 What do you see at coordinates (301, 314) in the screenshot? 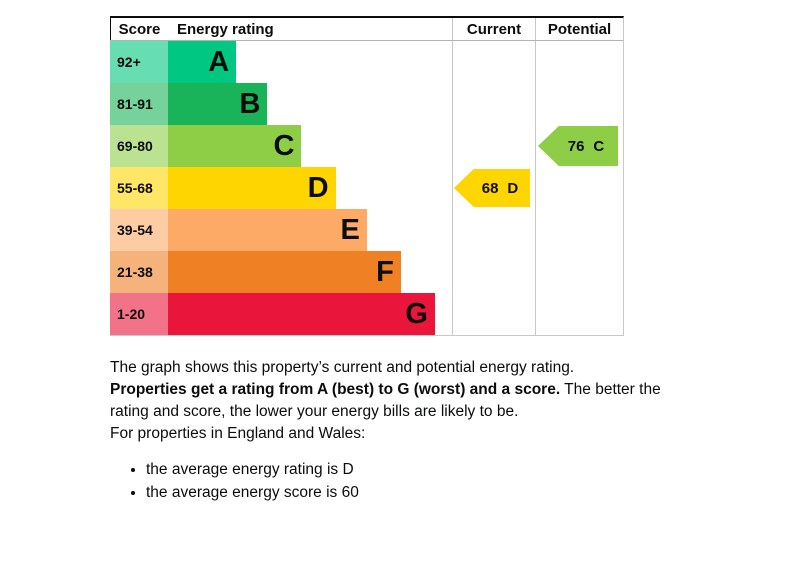
I see `band-bar: G` at bounding box center [301, 314].